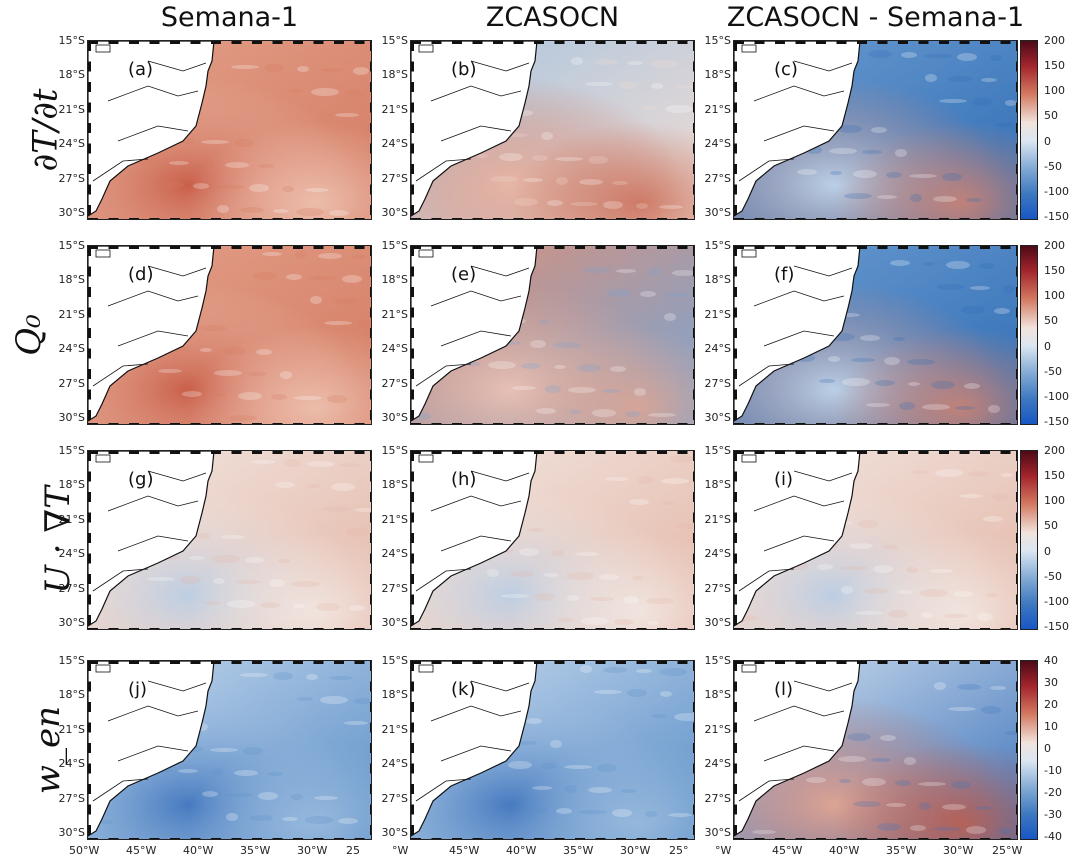  What do you see at coordinates (71, 622) in the screenshot?
I see `lat-tick-label: 30°S` at bounding box center [71, 622].